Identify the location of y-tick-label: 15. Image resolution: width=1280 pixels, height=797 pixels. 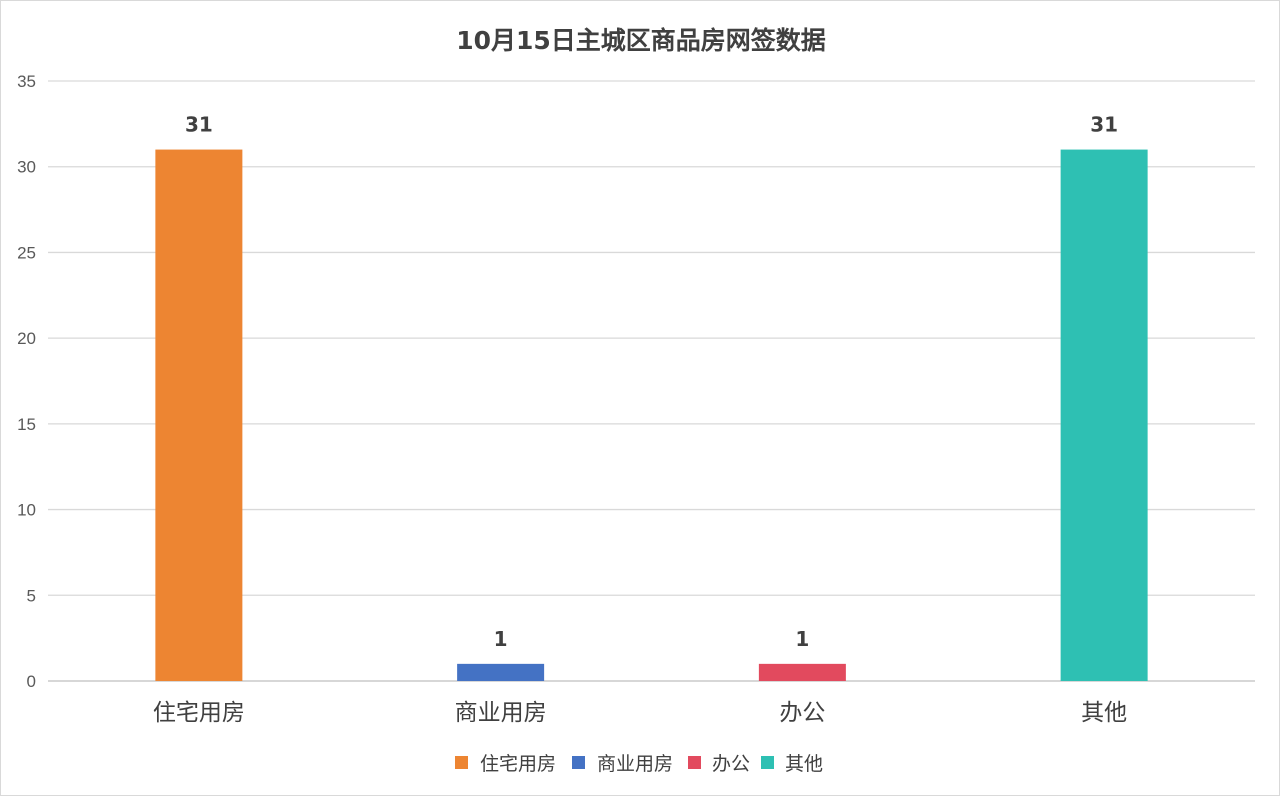
(26, 424).